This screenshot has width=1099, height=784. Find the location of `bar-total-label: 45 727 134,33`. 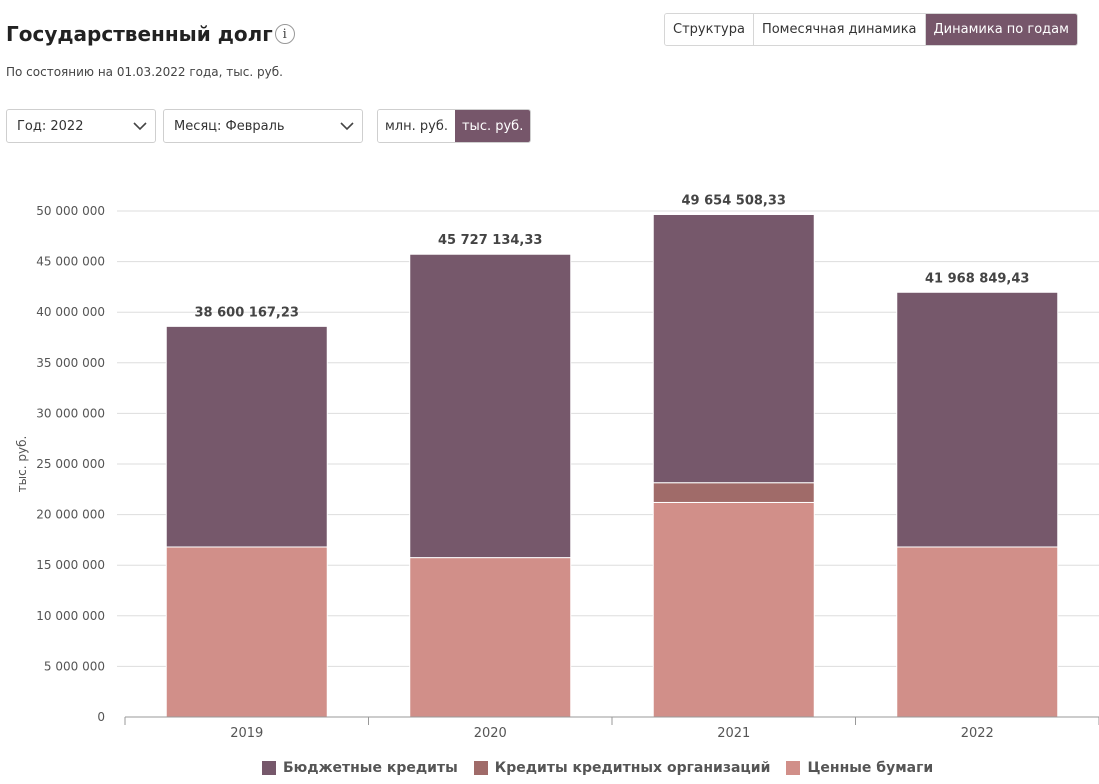

bar-total-label: 45 727 134,33 is located at coordinates (490, 240).